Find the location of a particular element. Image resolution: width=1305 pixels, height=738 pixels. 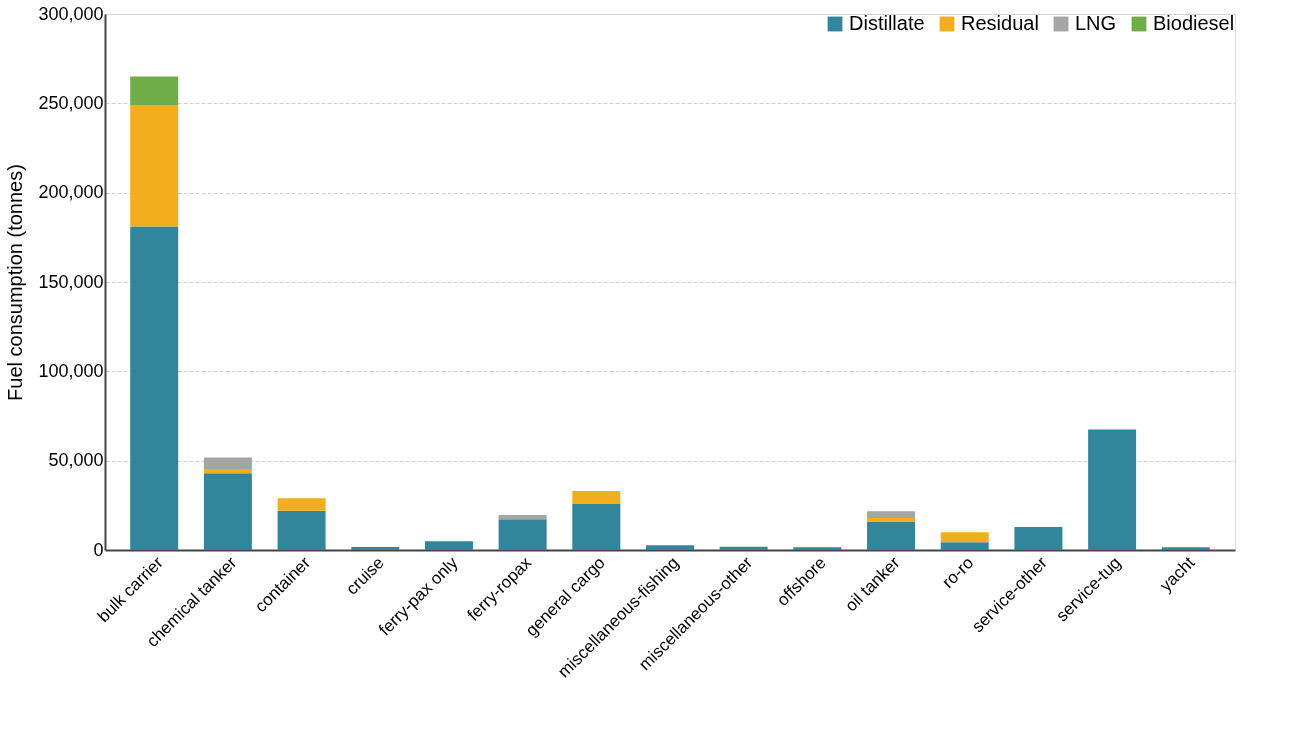

y-axis-title: Fuel consumption (tonnes) is located at coordinates (15, 282).